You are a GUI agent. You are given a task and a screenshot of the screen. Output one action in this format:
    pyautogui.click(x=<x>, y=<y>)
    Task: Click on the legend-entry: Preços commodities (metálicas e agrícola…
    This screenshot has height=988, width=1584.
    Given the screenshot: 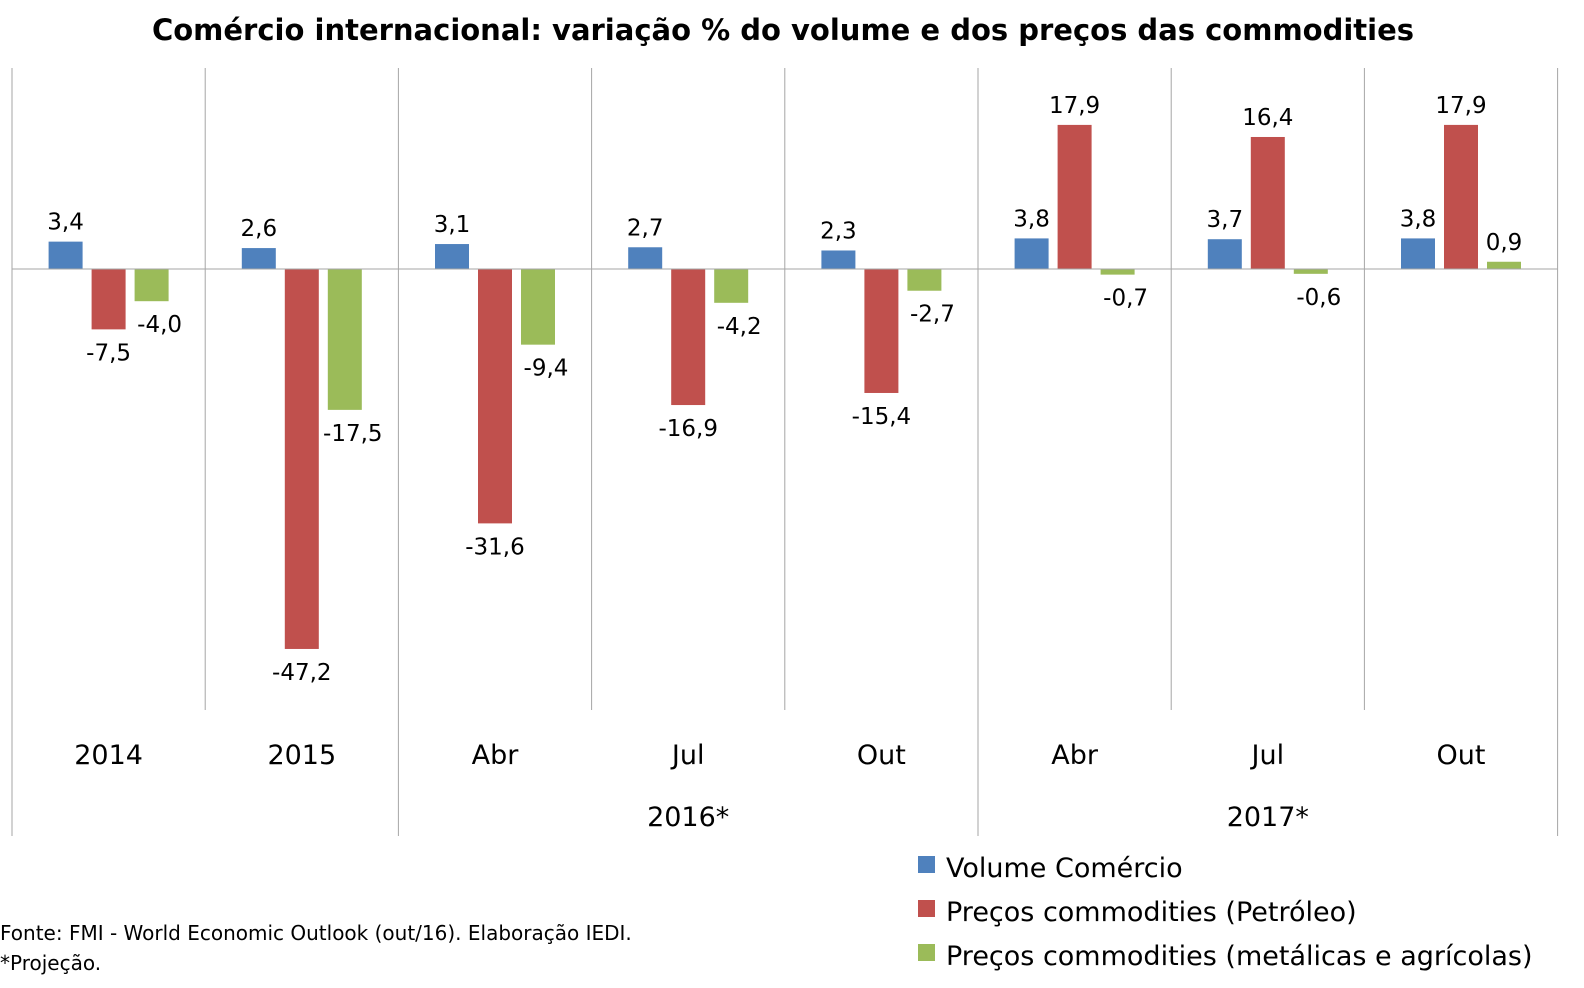 What is the action you would take?
    pyautogui.click(x=1239, y=956)
    